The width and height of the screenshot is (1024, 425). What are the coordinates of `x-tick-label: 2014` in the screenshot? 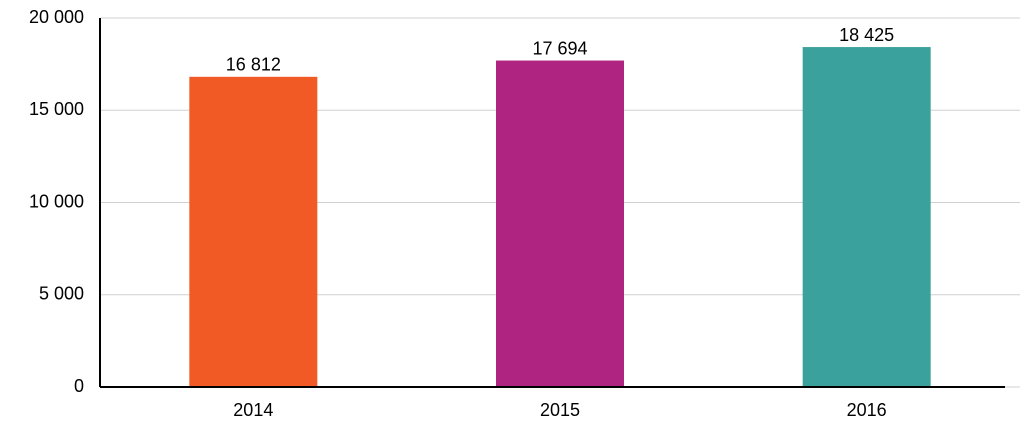 It's located at (253, 410).